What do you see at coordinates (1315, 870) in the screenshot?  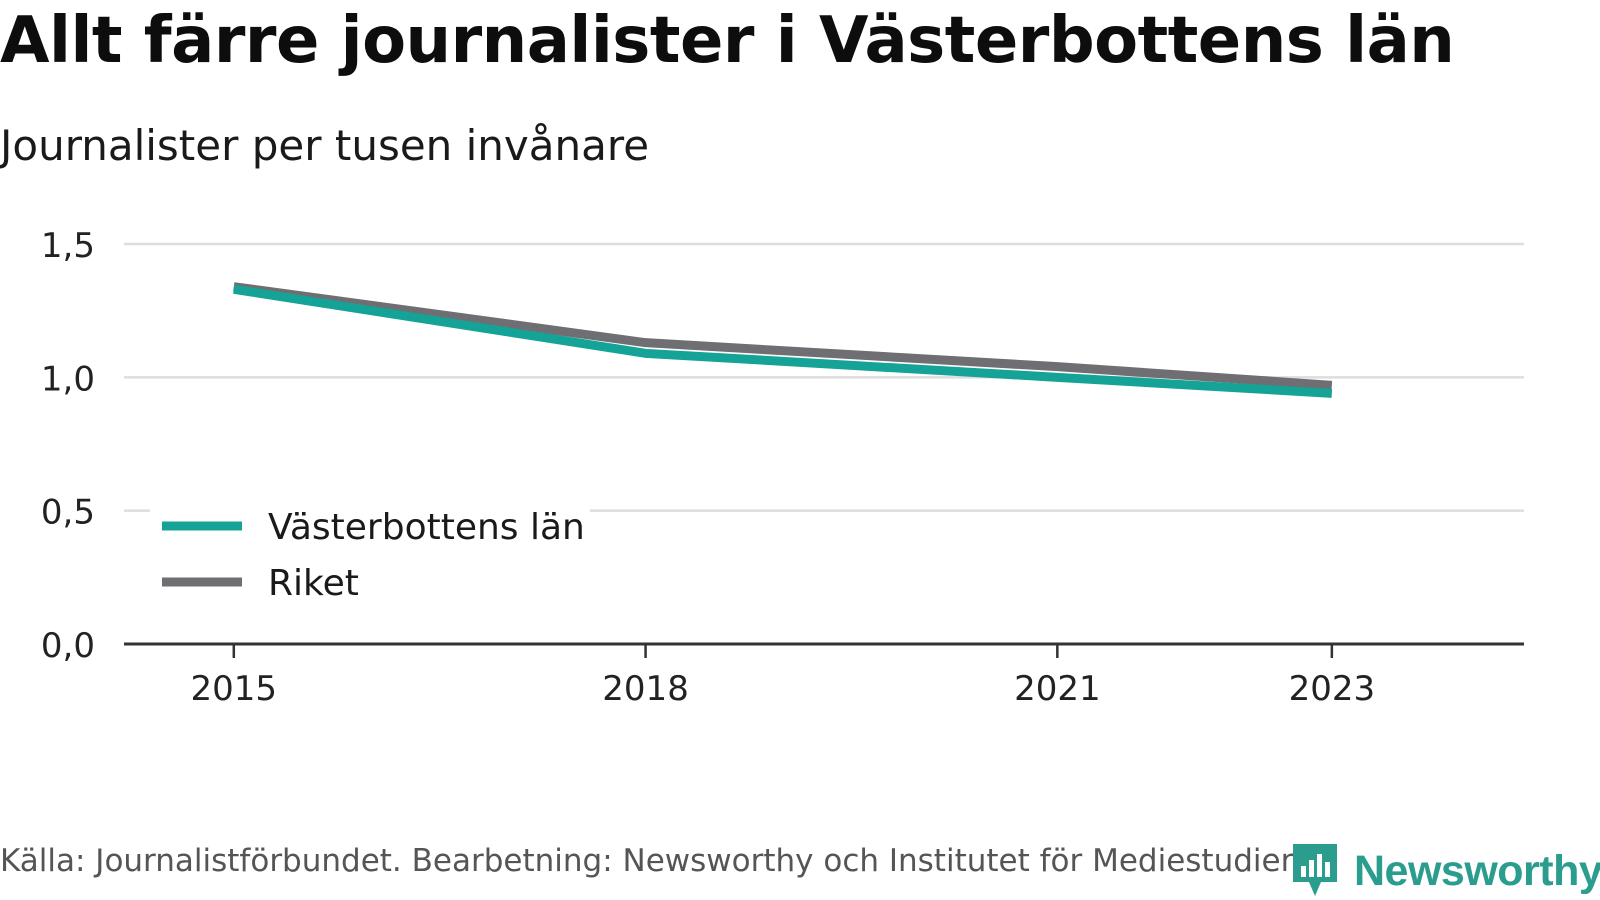 I see `newsworthy-logo-icon` at bounding box center [1315, 870].